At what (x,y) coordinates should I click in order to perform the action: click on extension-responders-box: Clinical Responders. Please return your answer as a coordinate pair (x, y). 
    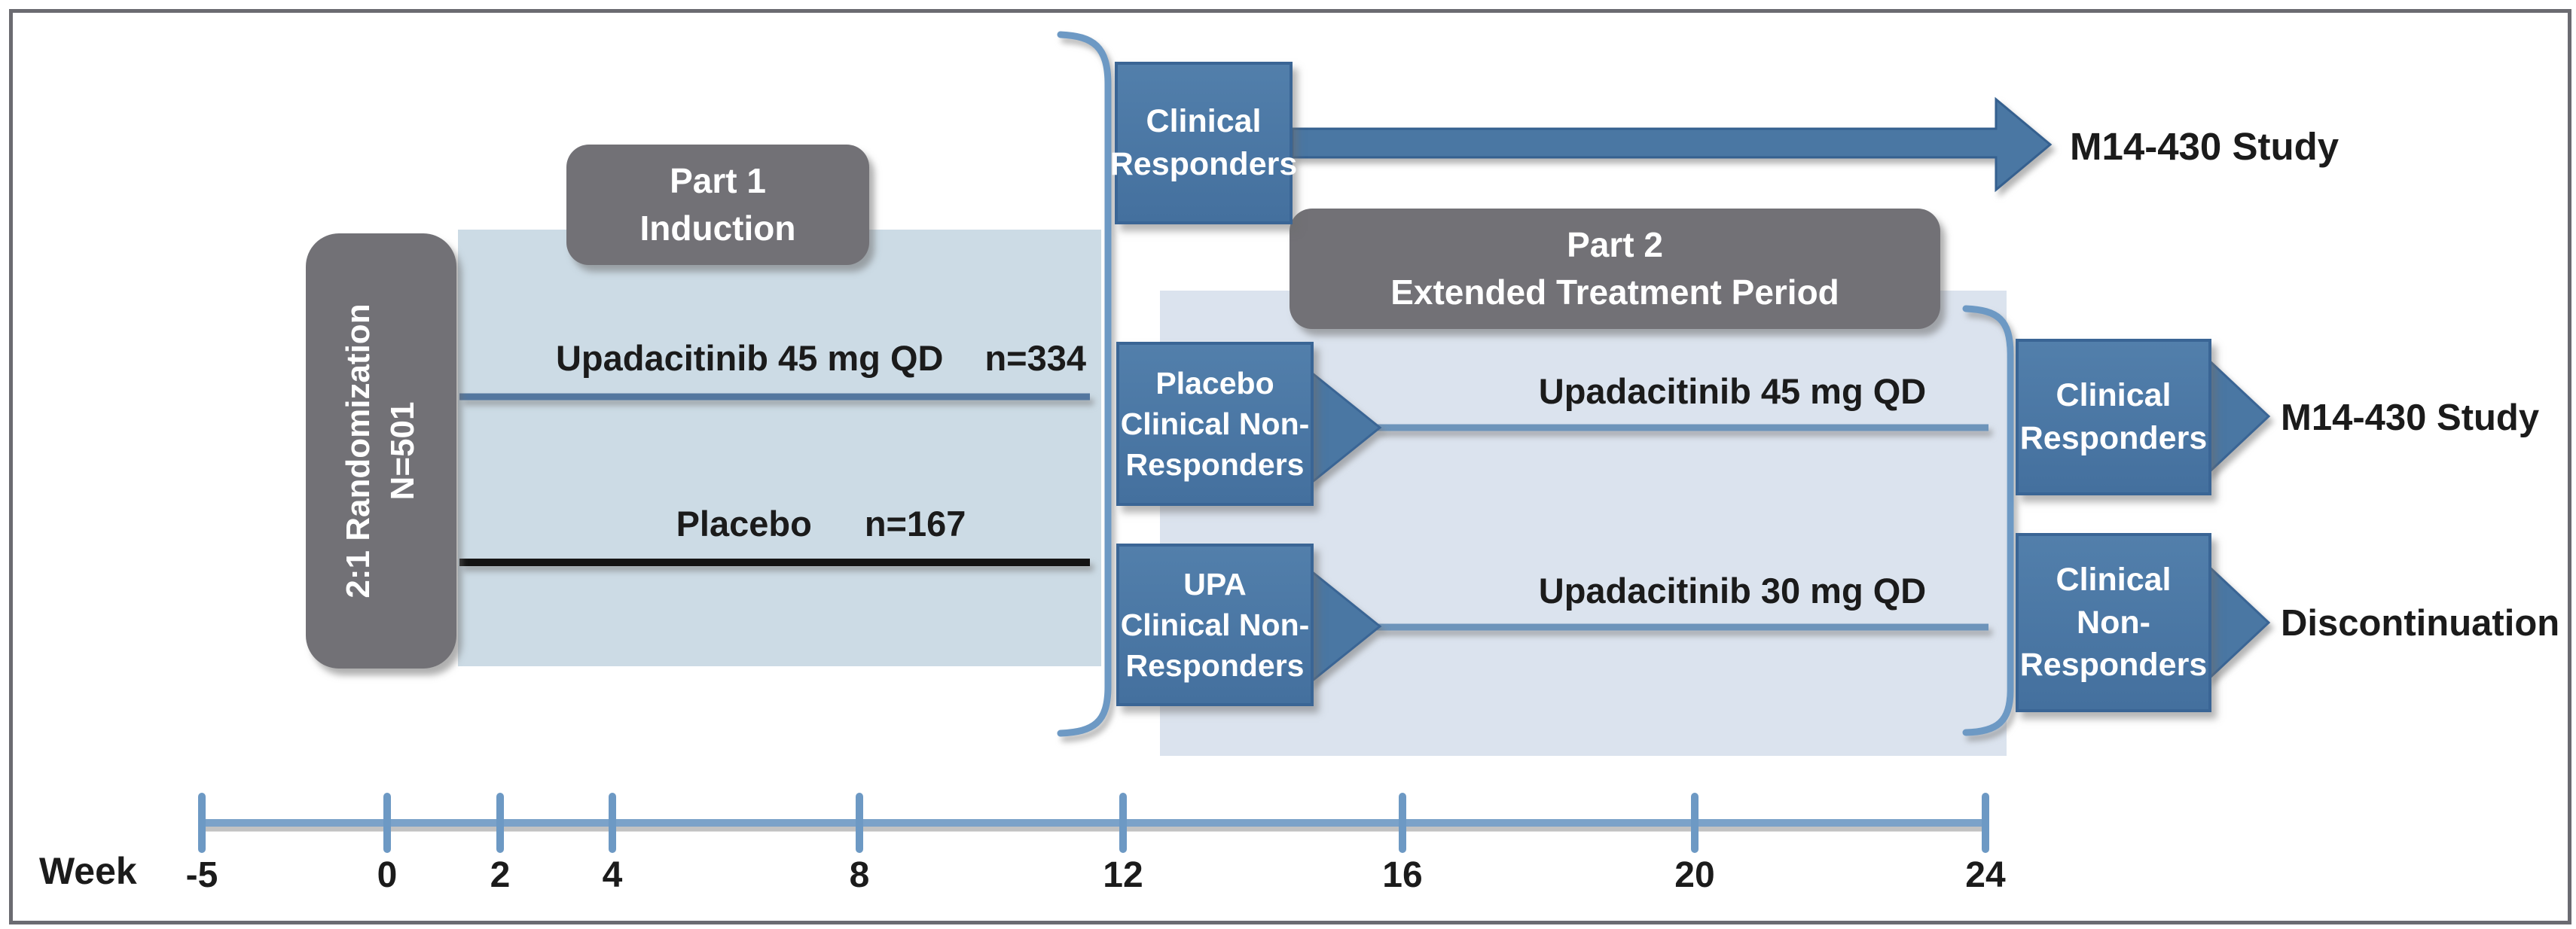
    Looking at the image, I should click on (2114, 417).